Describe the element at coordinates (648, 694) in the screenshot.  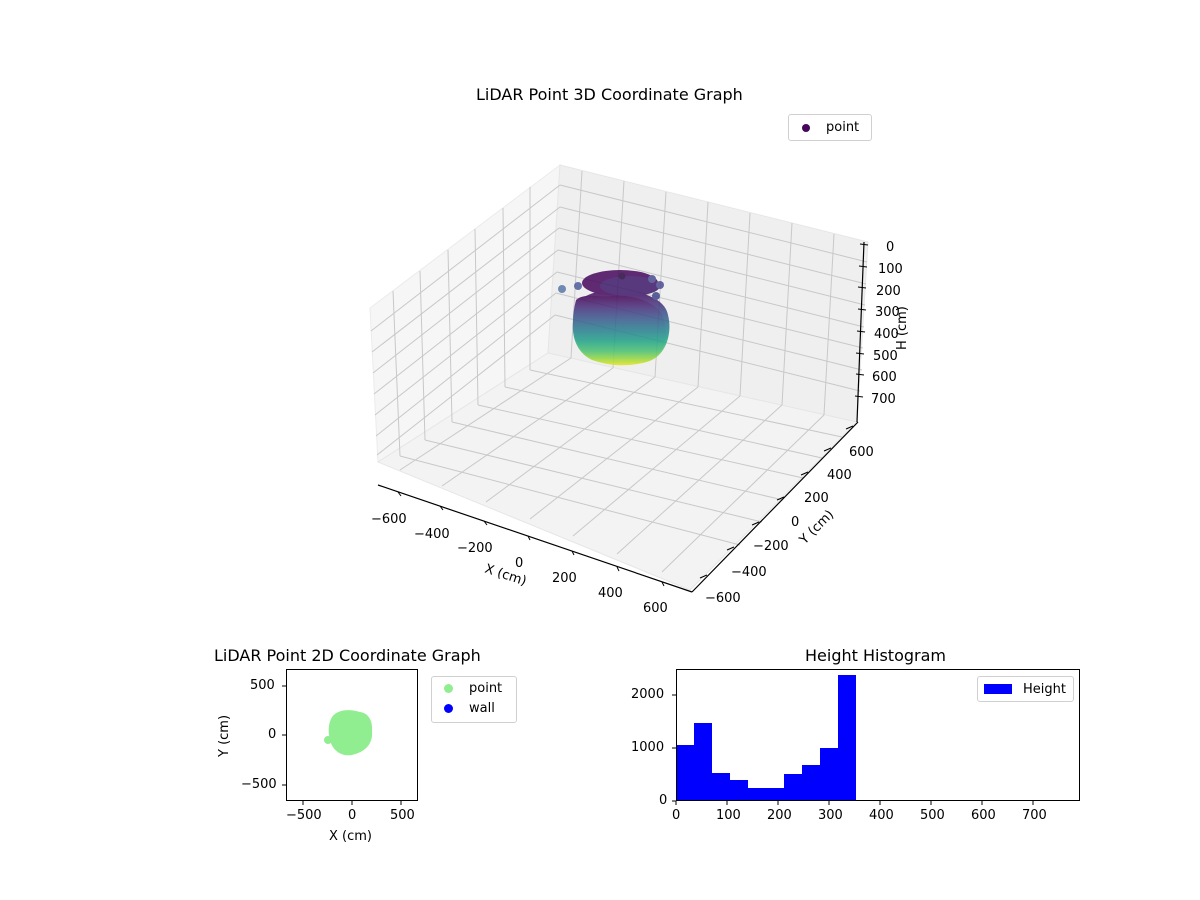
I see `y-tick-label: 2000` at that location.